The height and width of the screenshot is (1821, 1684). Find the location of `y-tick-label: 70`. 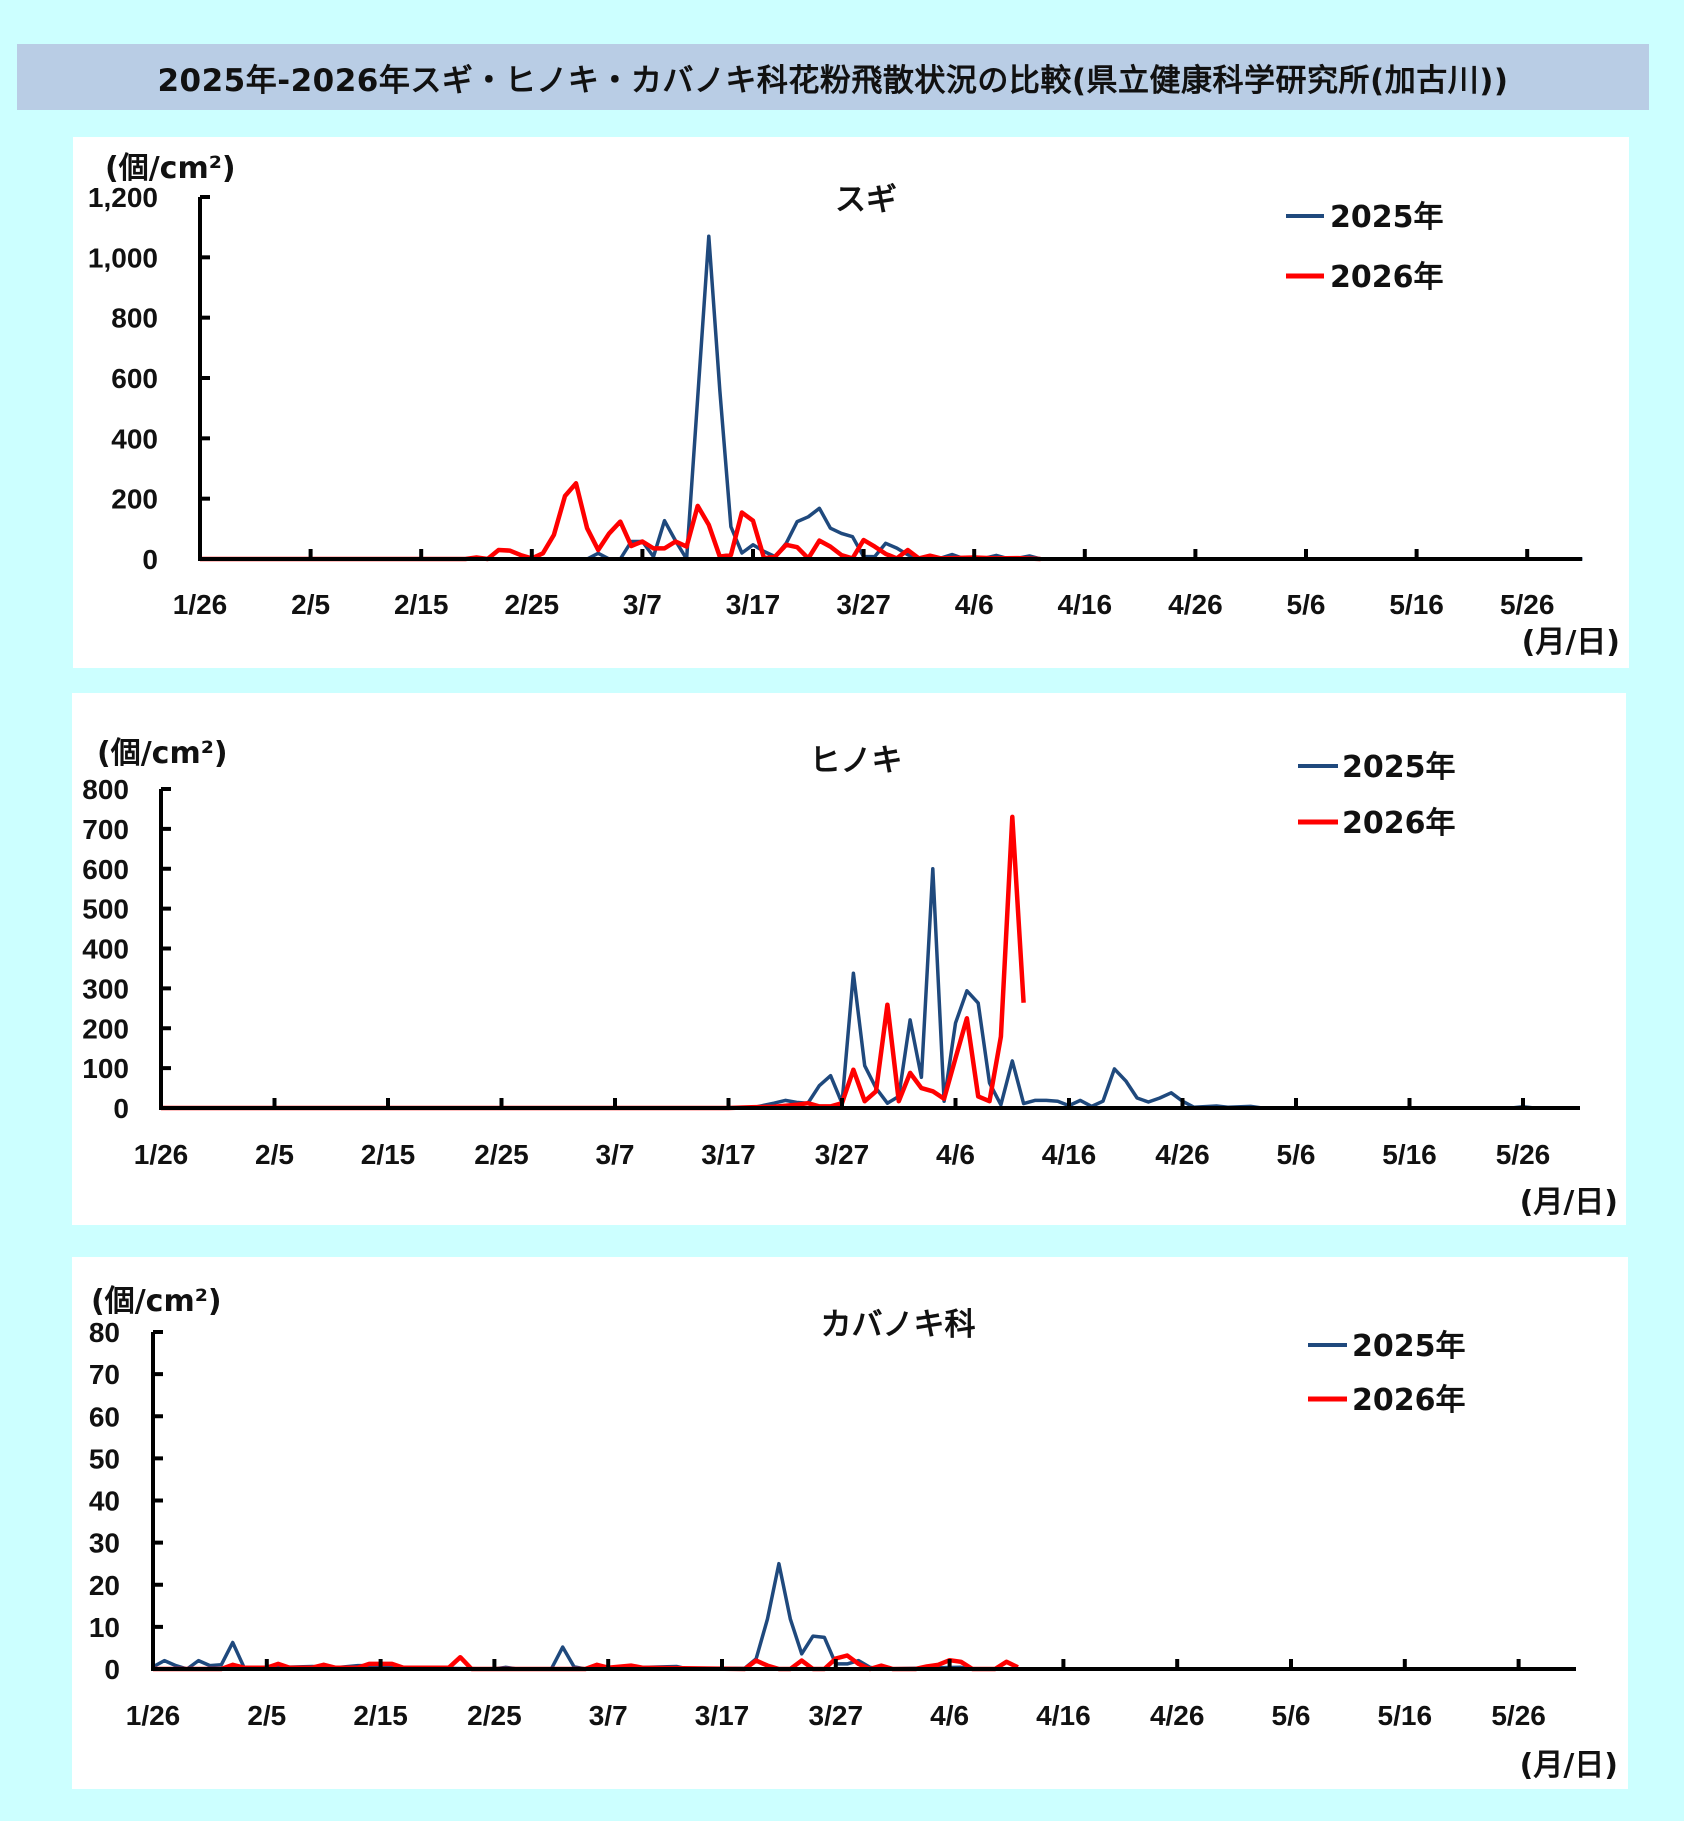

y-tick-label: 70 is located at coordinates (104, 1374).